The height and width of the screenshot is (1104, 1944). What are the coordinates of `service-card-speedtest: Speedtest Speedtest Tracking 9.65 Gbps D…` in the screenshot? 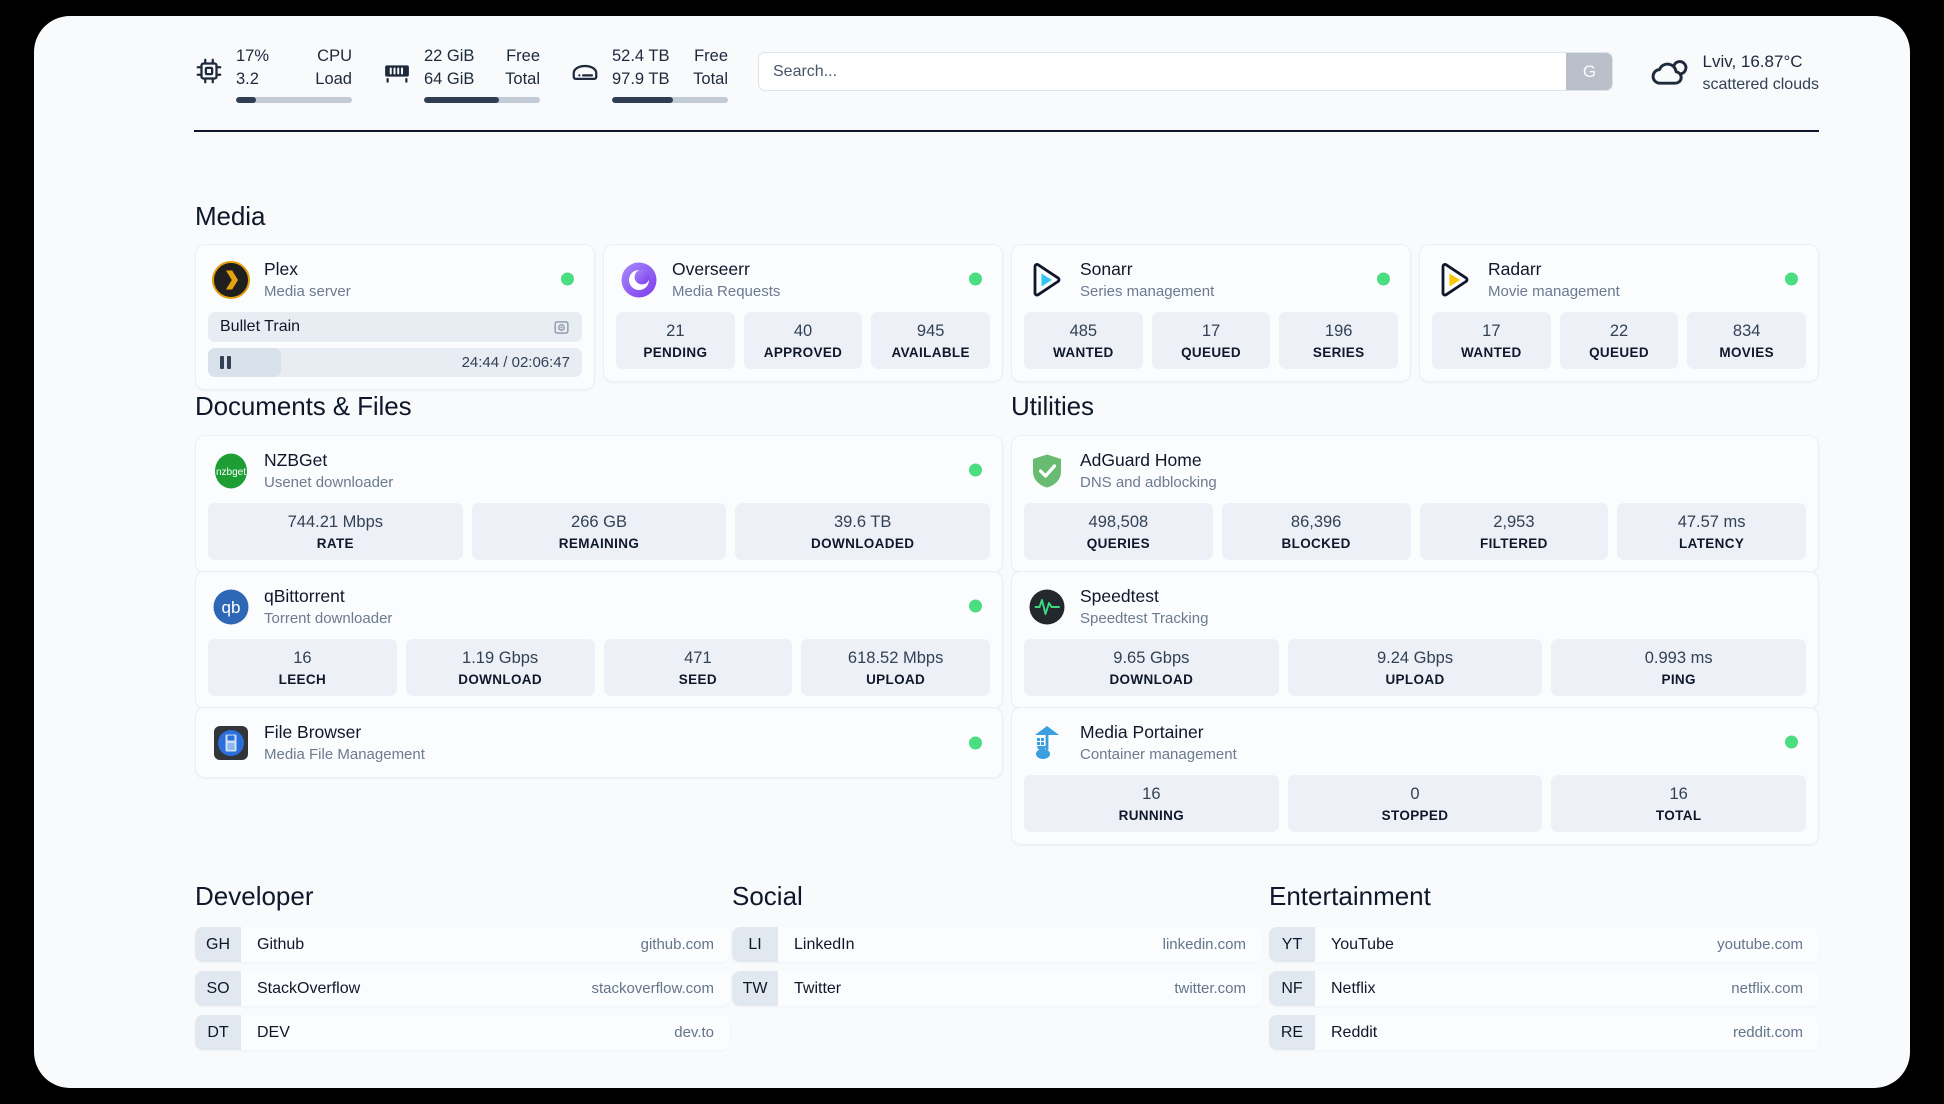 It's located at (1415, 640).